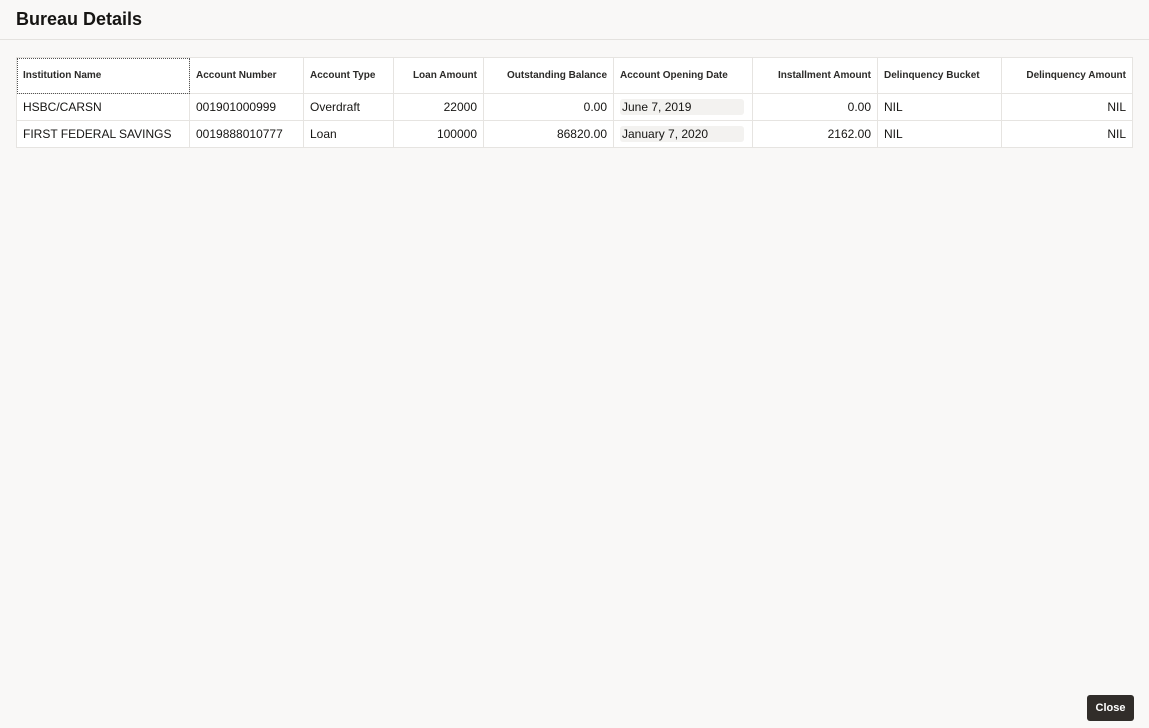  I want to click on cell-account-opening-date: June 7, 2019, so click(683, 107).